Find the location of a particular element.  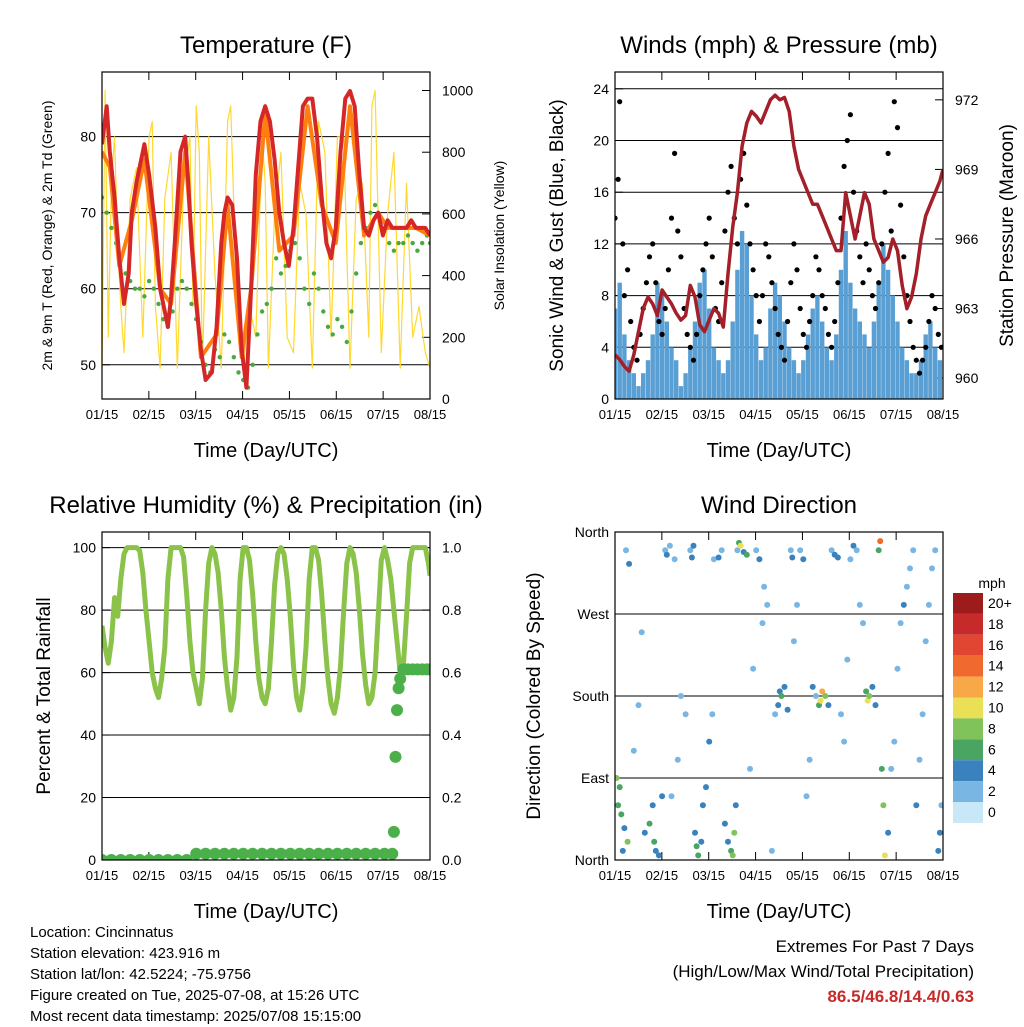

x-tick-label: 02/15 is located at coordinates (662, 414).